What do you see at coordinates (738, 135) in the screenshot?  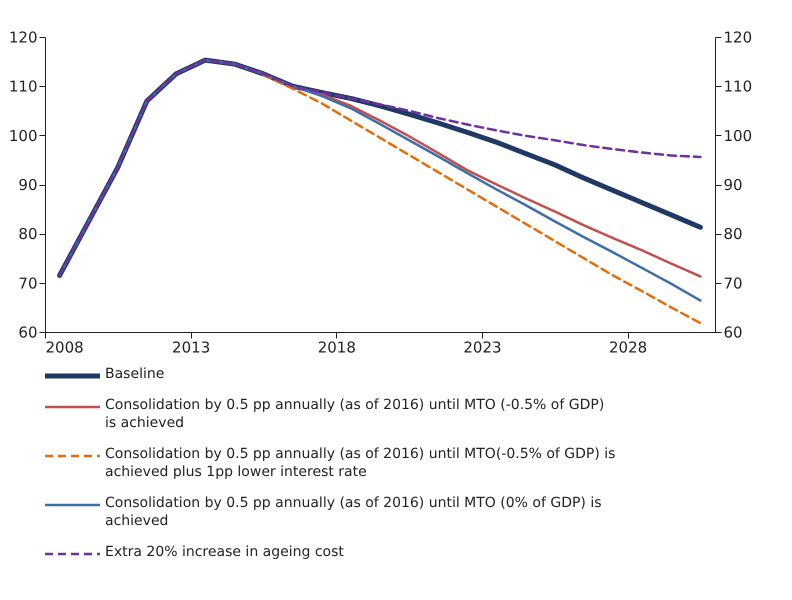 I see `y2-tick-label: 100` at bounding box center [738, 135].